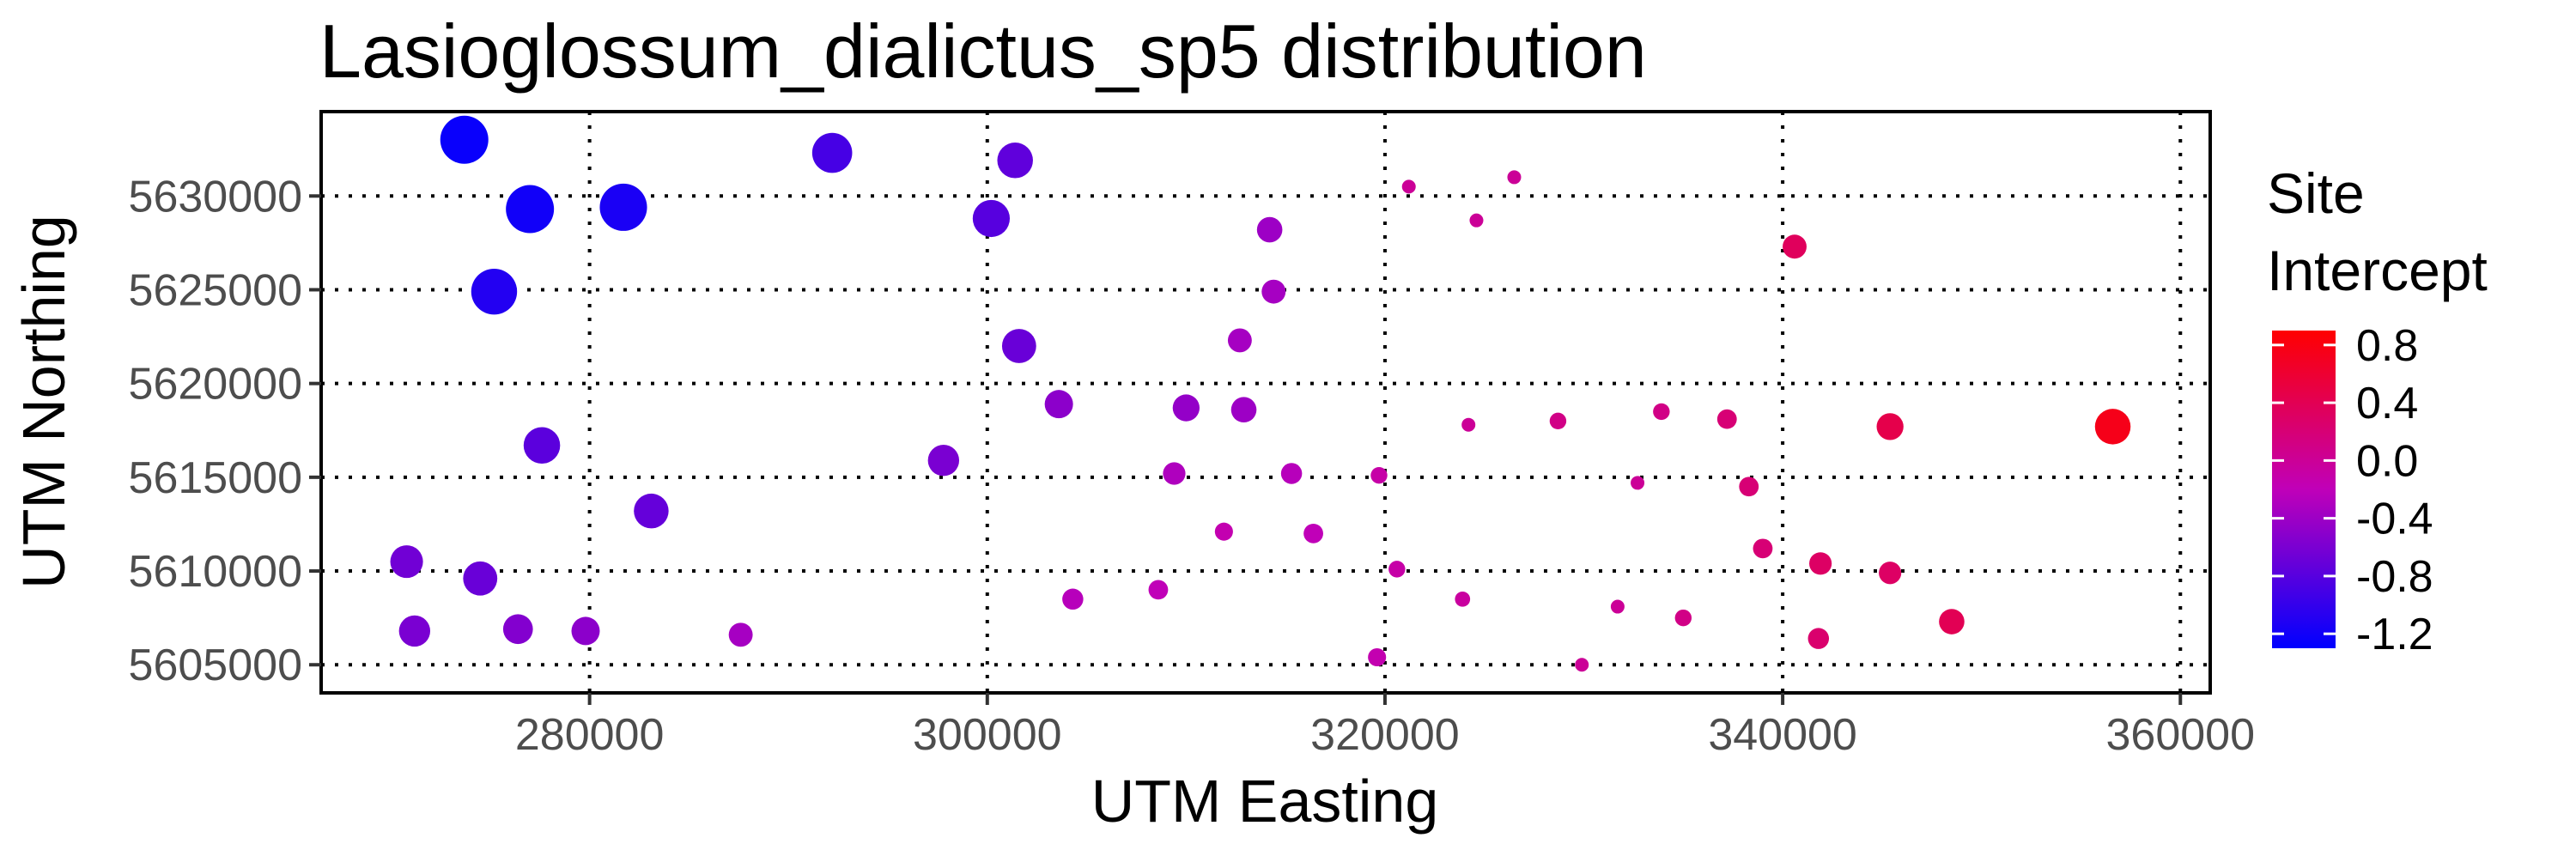 This screenshot has width=2576, height=844. What do you see at coordinates (2394, 577) in the screenshot?
I see `legend-tick-label: -0.8` at bounding box center [2394, 577].